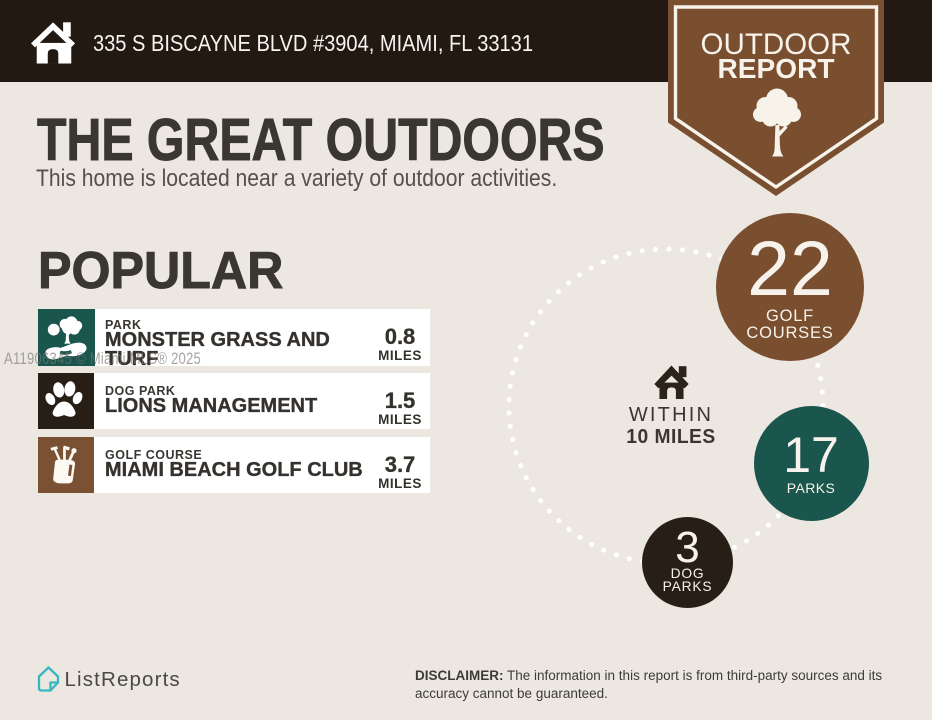 This screenshot has width=932, height=720. What do you see at coordinates (776, 68) in the screenshot?
I see `svg-text: REPORT` at bounding box center [776, 68].